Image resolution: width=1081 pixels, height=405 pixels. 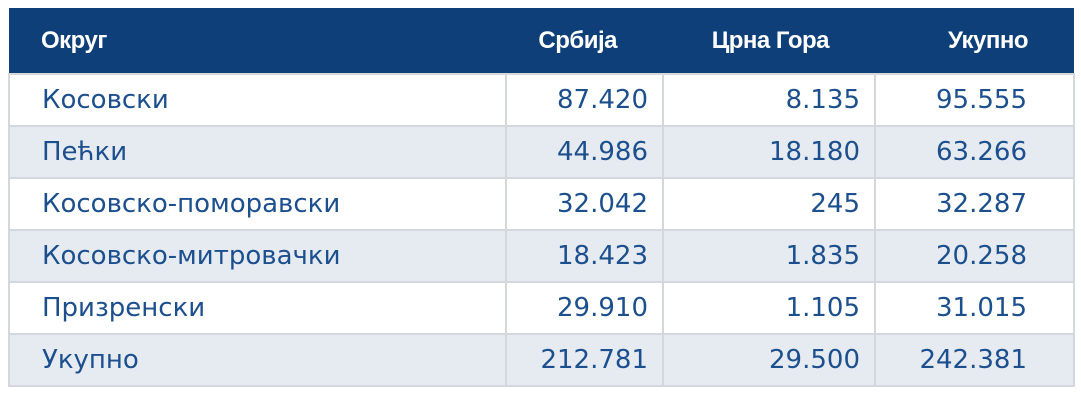 I want to click on value-cell: 245, so click(x=769, y=204).